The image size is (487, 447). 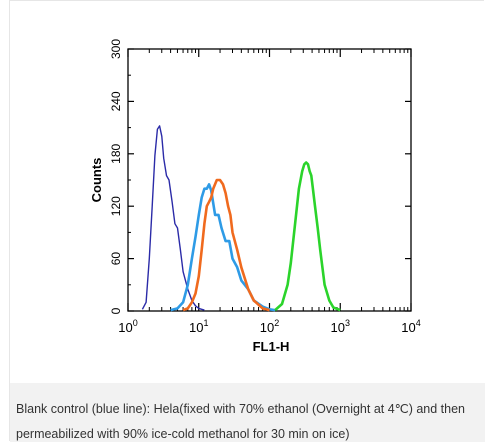 What do you see at coordinates (198, 326) in the screenshot?
I see `x-tick-label: 10¹` at bounding box center [198, 326].